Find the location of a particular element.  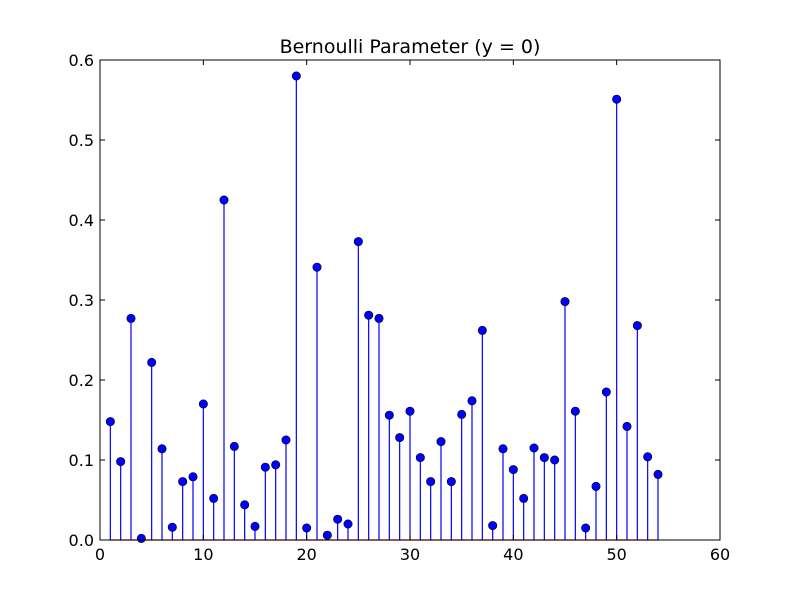

x-tick-label: 20 is located at coordinates (306, 554).